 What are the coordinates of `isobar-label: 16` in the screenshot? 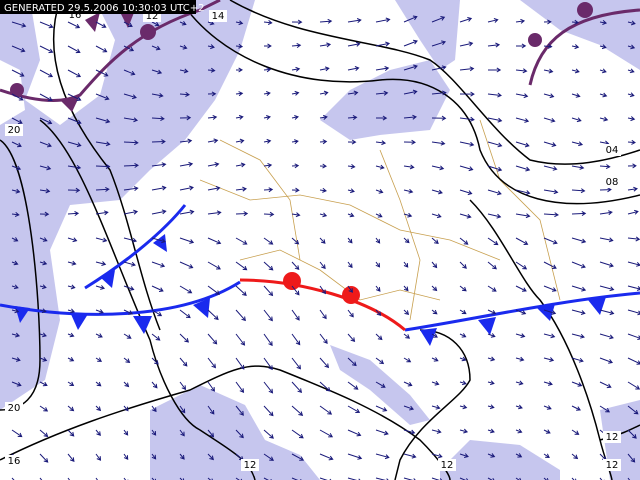 It's located at (75, 15).